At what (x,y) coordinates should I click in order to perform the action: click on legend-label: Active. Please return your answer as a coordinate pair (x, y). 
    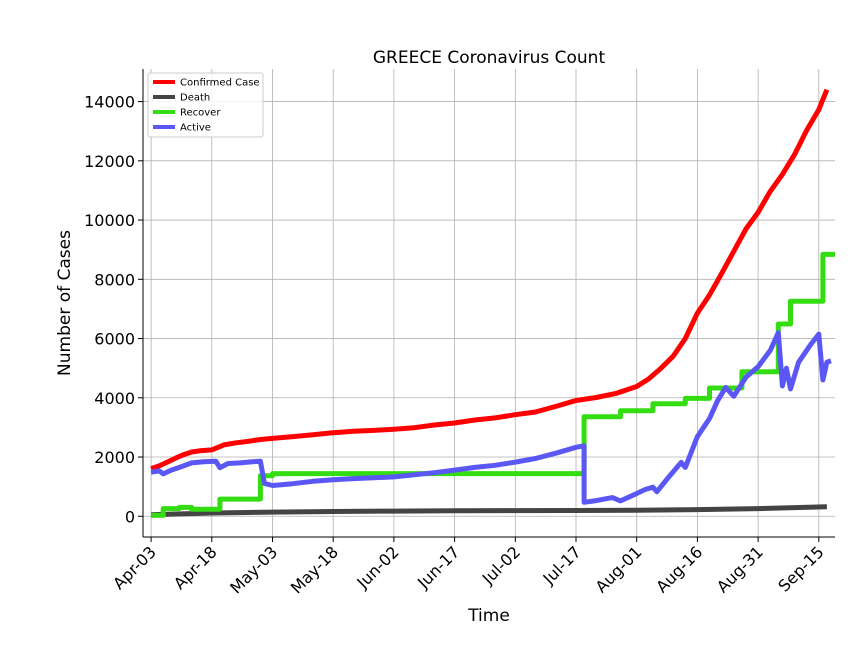
    Looking at the image, I should click on (195, 128).